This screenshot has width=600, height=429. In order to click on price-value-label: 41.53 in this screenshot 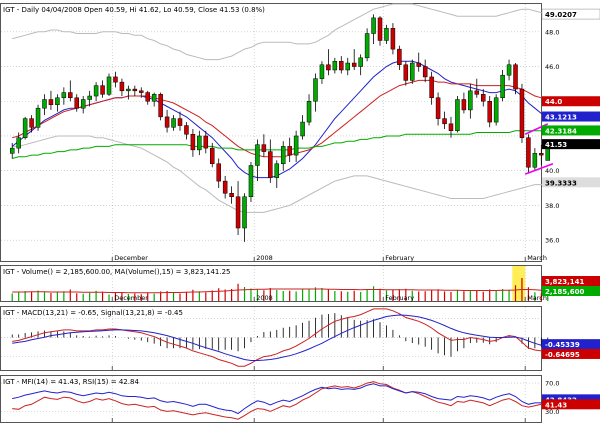, I will do `click(556, 145)`.